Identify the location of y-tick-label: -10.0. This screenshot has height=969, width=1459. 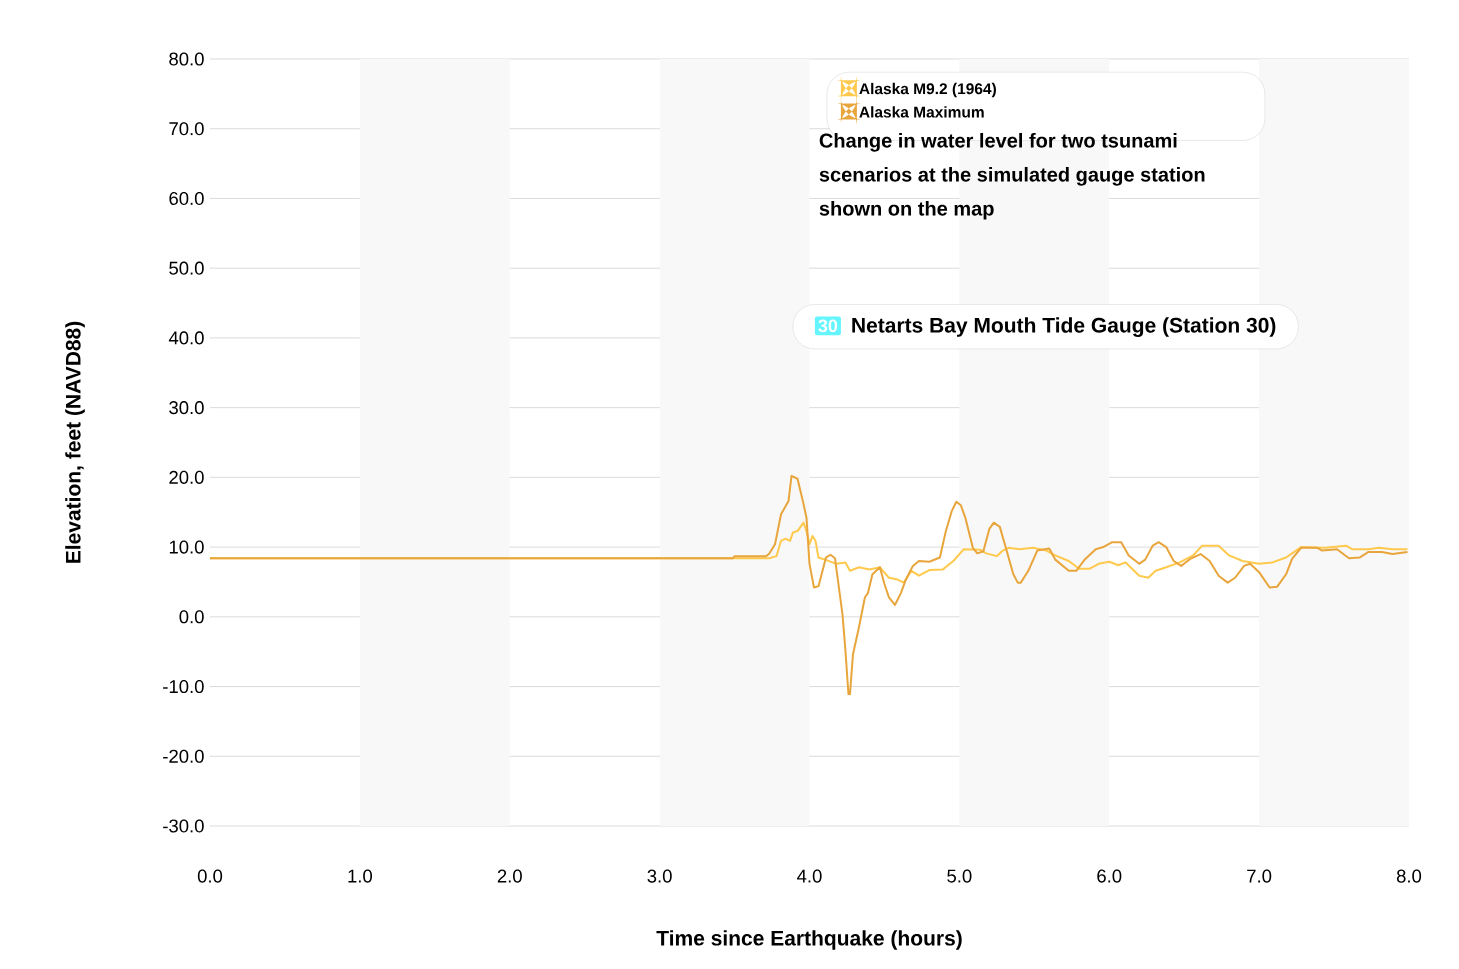
(183, 686).